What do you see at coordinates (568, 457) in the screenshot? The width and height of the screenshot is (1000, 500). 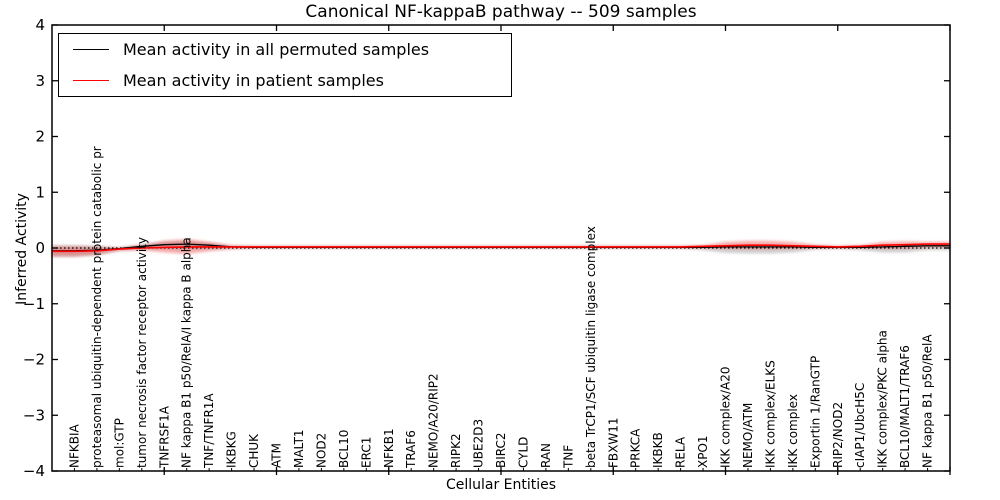 I see `category-label: TNF` at bounding box center [568, 457].